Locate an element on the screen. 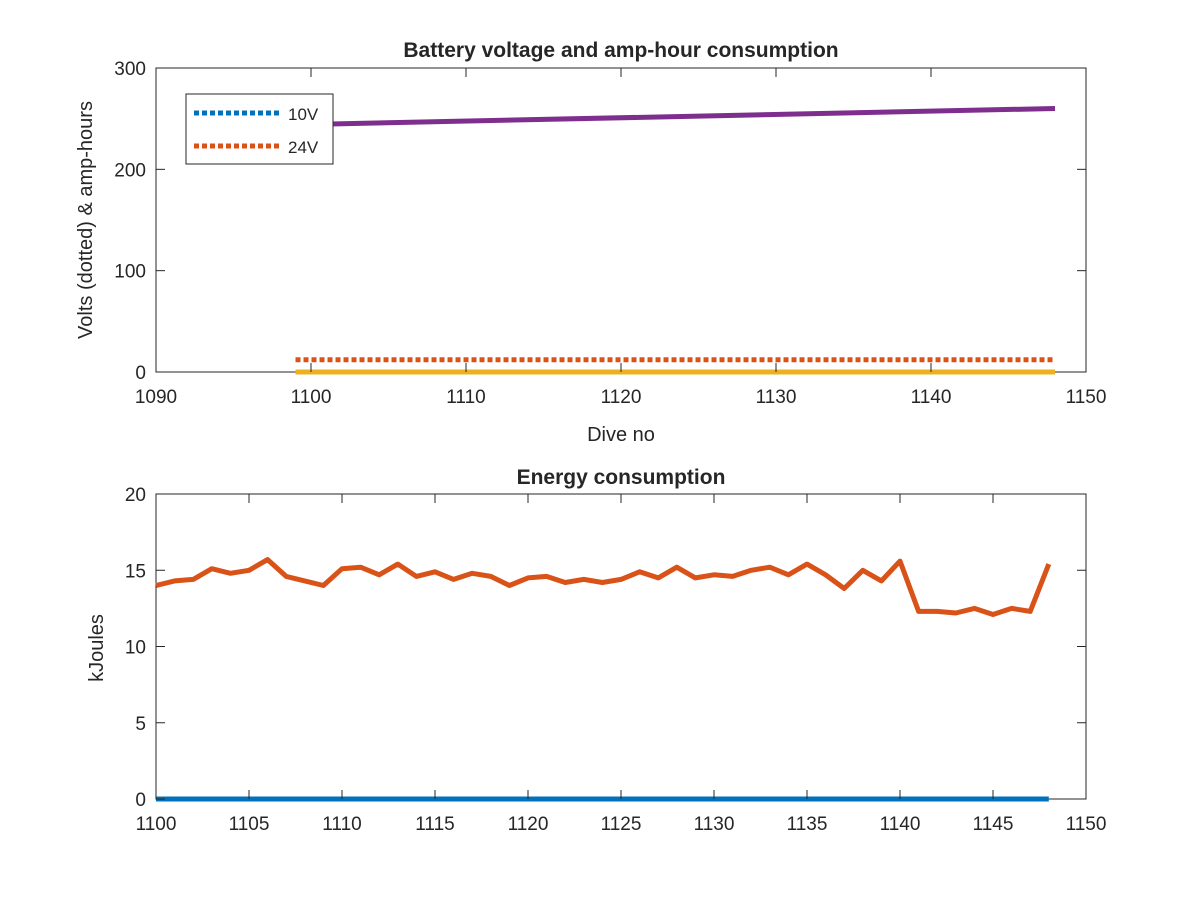 Image resolution: width=1200 pixels, height=900 pixels. energy-x-tick-label: 1100 is located at coordinates (156, 824).